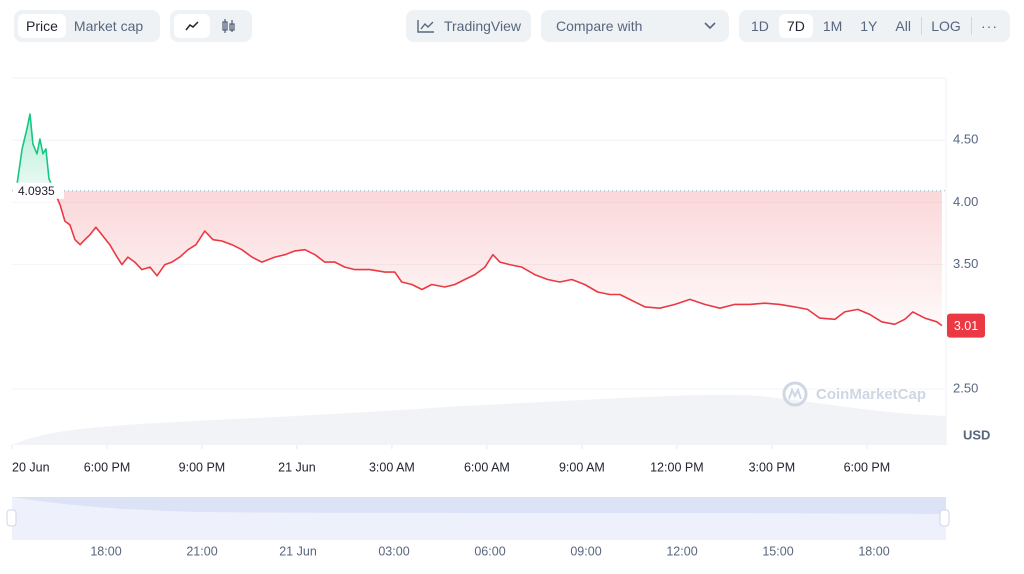 The image size is (1024, 574). I want to click on line-icon, so click(192, 26).